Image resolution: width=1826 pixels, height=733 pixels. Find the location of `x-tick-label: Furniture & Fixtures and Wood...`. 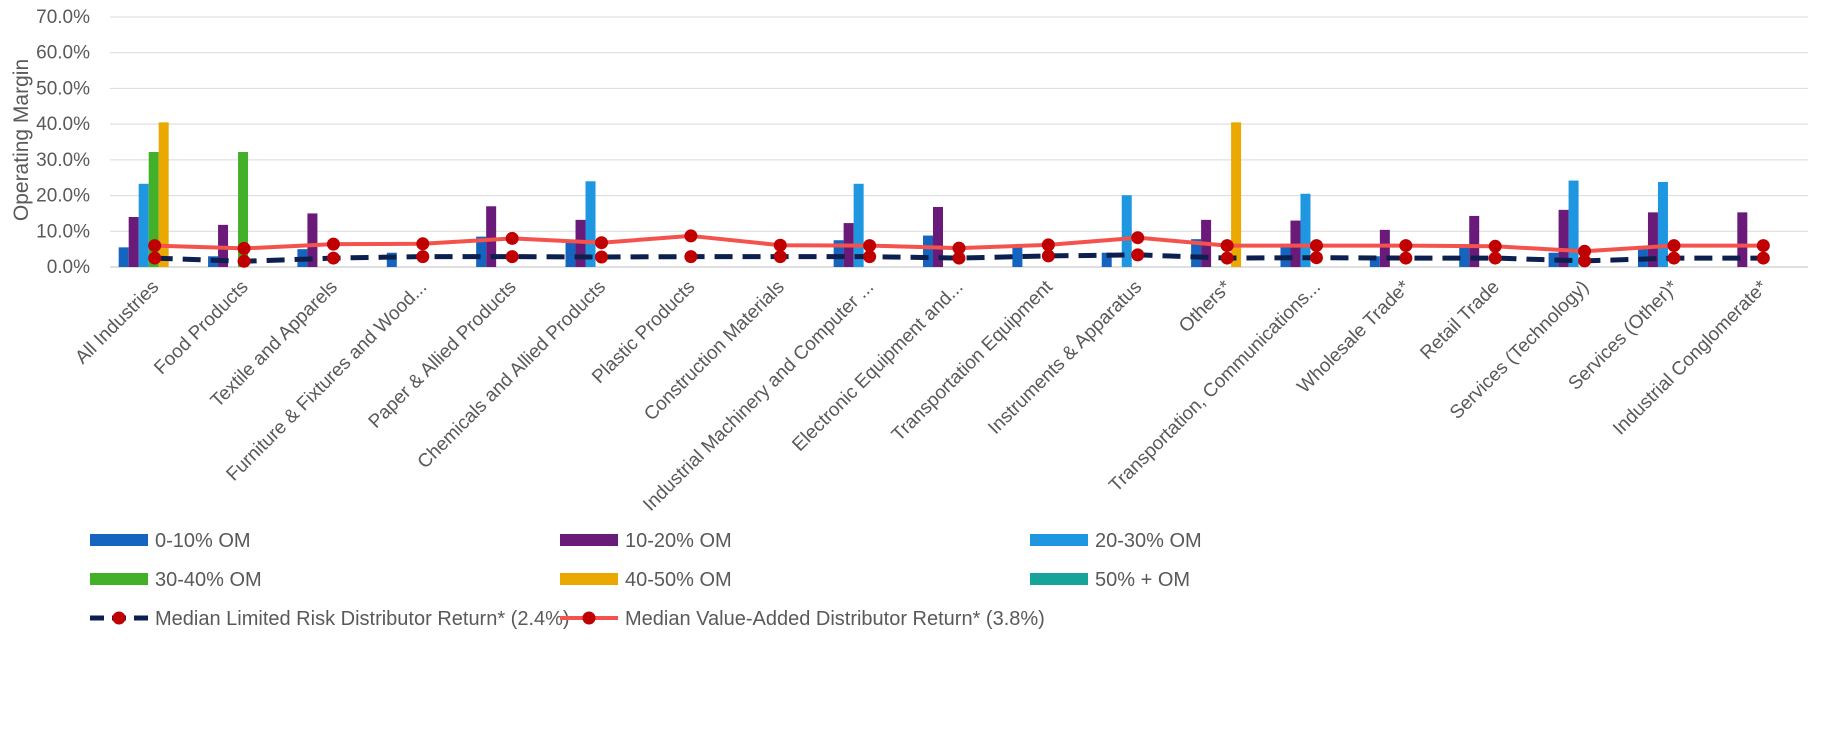

x-tick-label: Furniture & Fixtures and Wood... is located at coordinates (327, 381).